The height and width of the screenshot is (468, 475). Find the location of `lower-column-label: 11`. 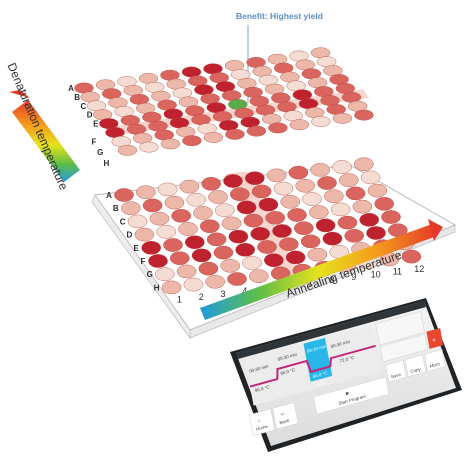

lower-column-label: 11 is located at coordinates (397, 272).